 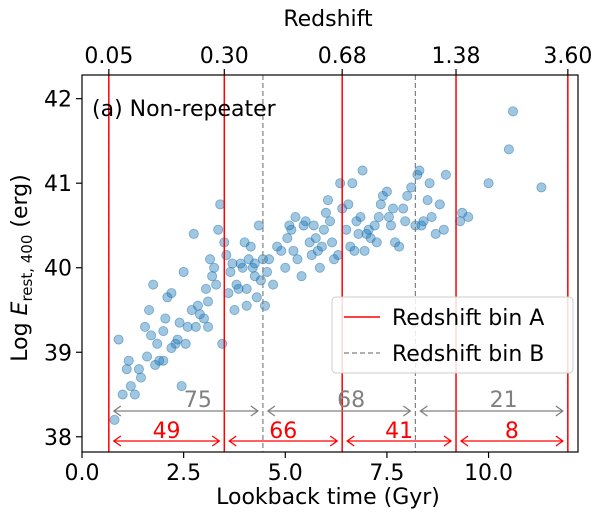 What do you see at coordinates (20, 338) in the screenshot?
I see `y-axis-title-prefix: Log` at bounding box center [20, 338].